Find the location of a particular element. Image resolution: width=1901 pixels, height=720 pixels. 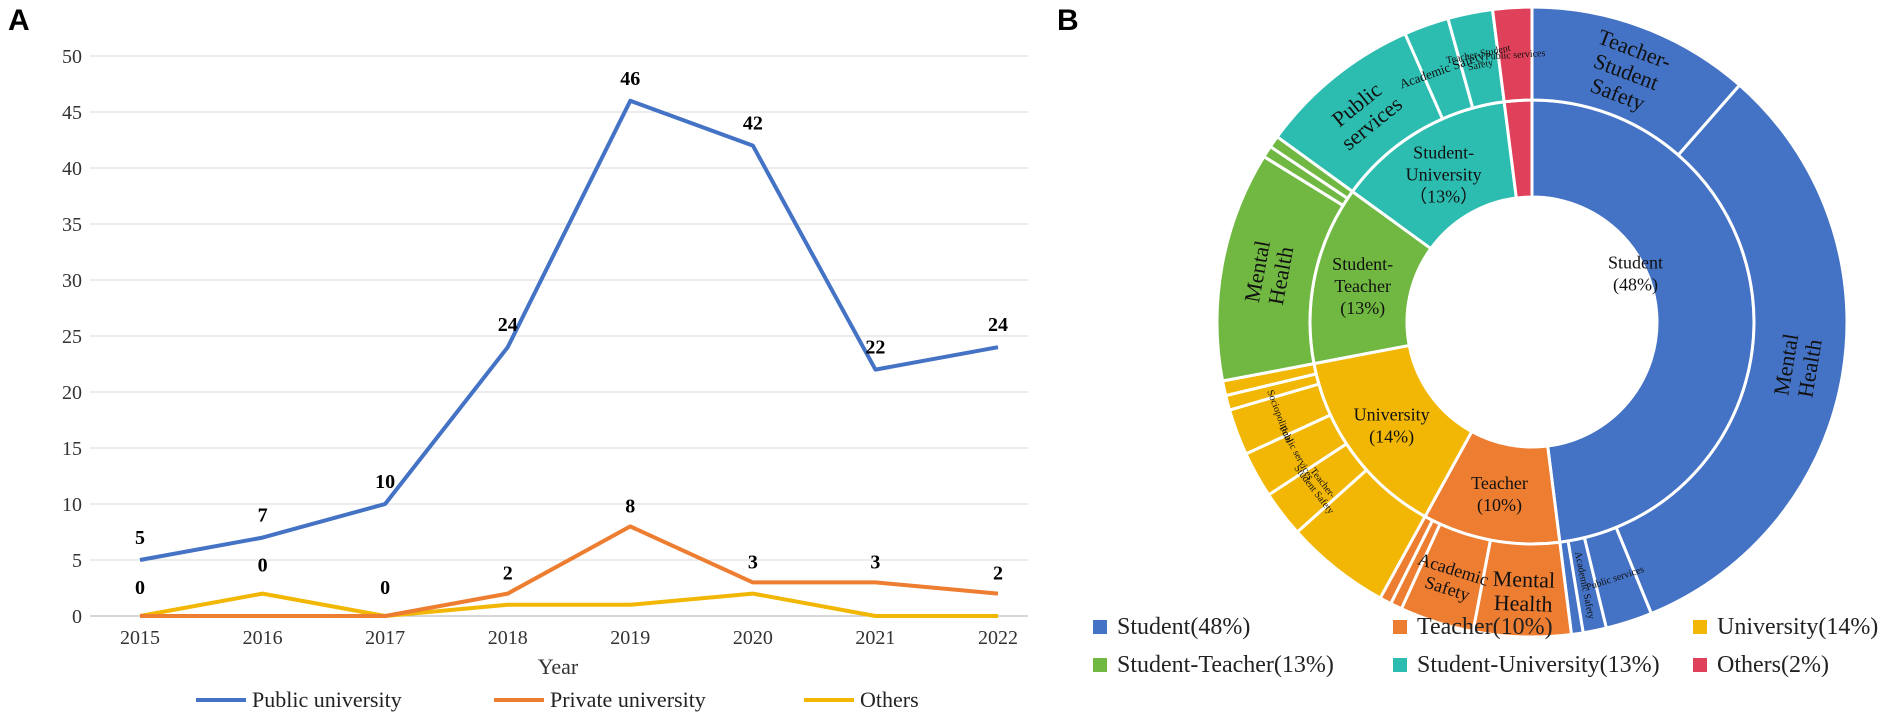

slice-label: Public services is located at coordinates (1515, 55).